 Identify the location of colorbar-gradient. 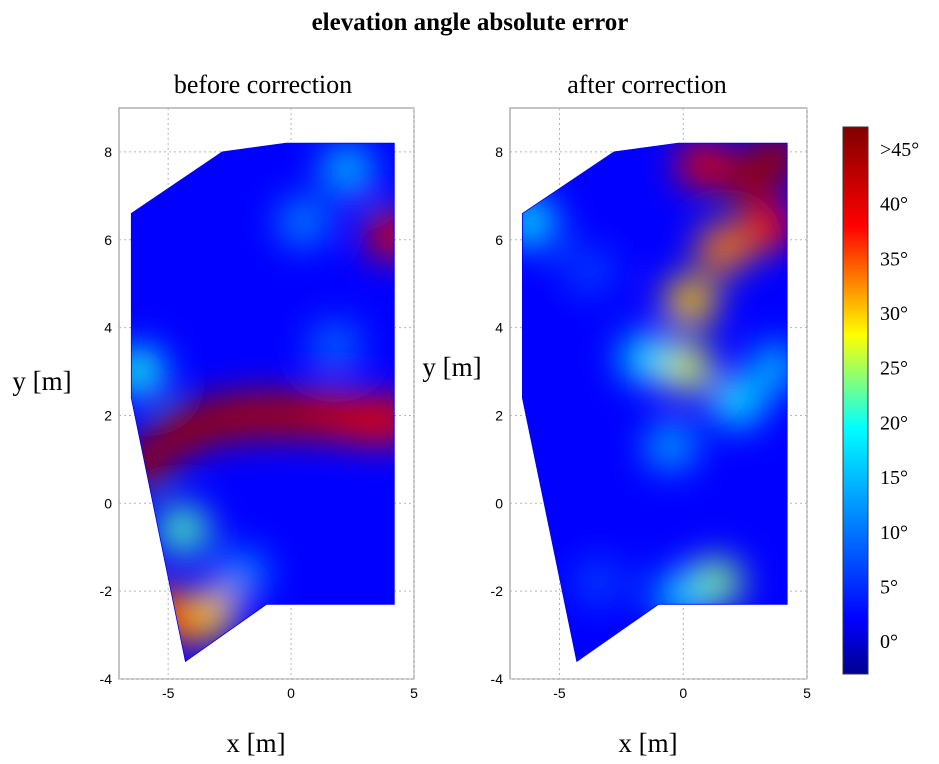
(855, 400).